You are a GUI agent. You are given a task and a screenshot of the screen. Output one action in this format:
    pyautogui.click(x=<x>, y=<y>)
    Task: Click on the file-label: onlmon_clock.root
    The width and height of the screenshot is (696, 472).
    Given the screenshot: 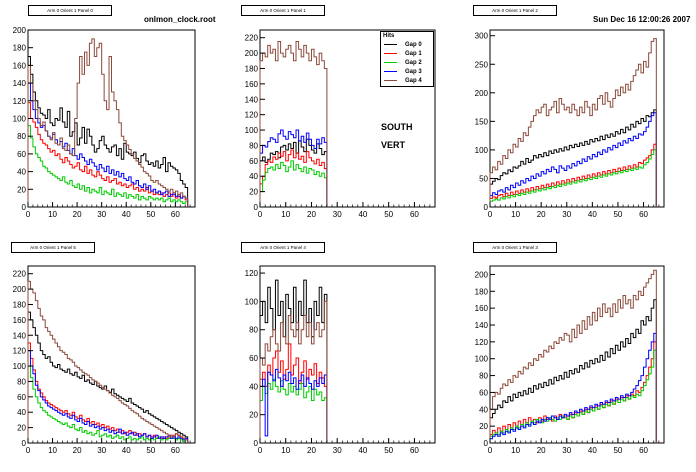 What is the action you would take?
    pyautogui.click(x=180, y=19)
    